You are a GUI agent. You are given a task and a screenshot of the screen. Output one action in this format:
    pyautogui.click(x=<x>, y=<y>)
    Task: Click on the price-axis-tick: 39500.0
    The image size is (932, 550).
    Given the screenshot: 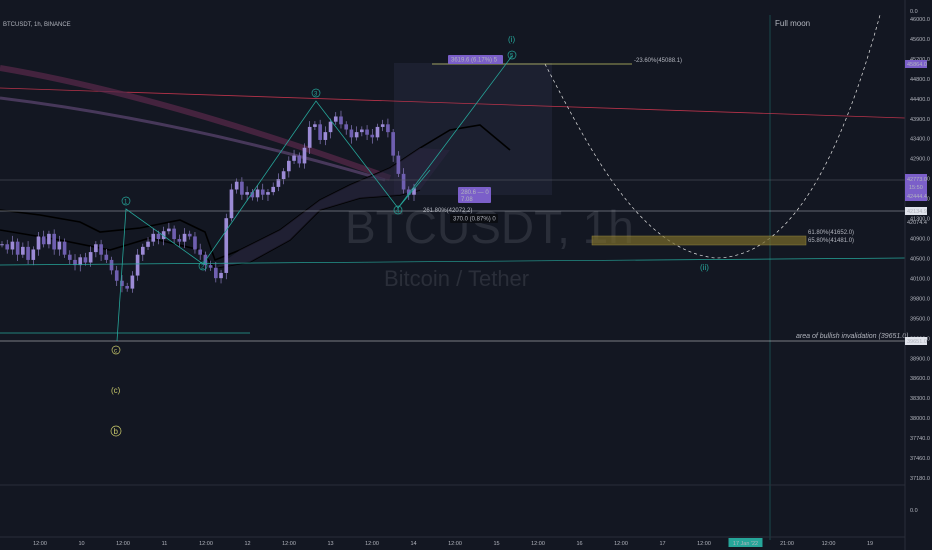 What is the action you would take?
    pyautogui.click(x=920, y=319)
    